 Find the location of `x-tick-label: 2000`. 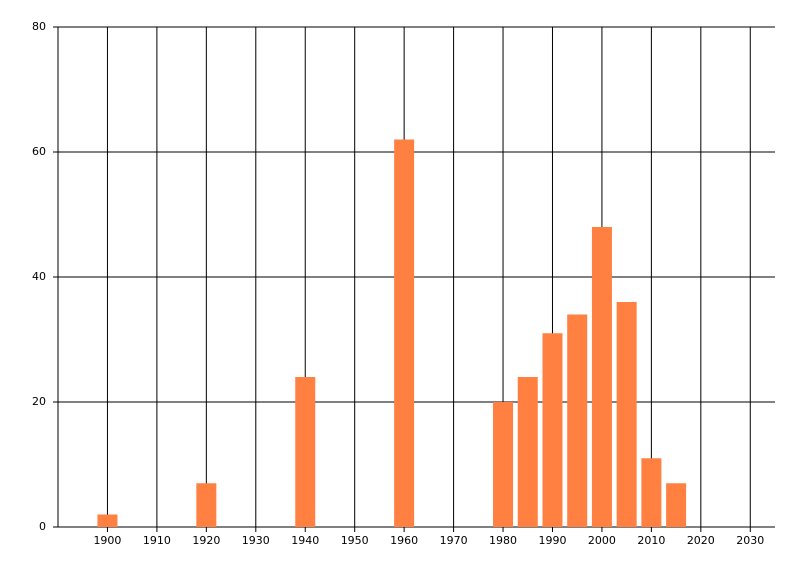

x-tick-label: 2000 is located at coordinates (602, 540).